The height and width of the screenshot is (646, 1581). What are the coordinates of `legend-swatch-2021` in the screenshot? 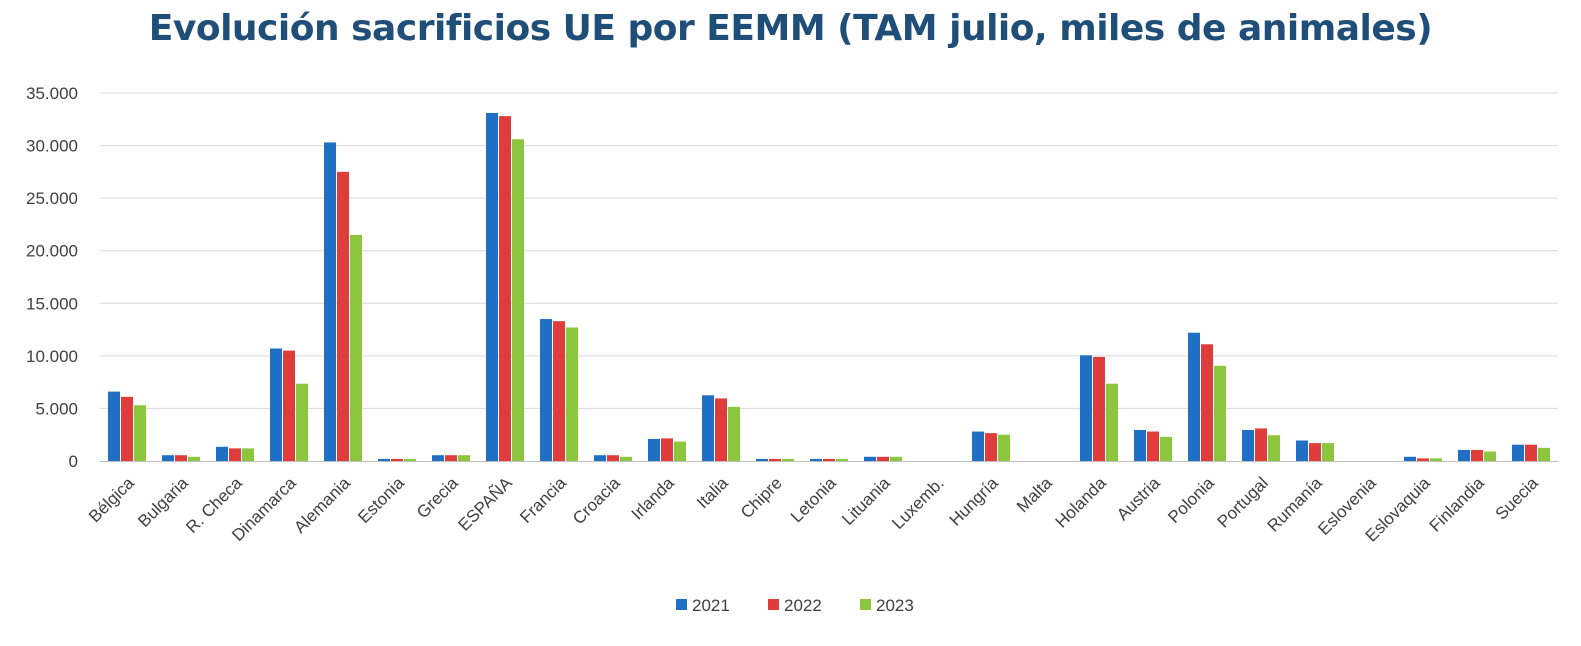 It's located at (681, 604).